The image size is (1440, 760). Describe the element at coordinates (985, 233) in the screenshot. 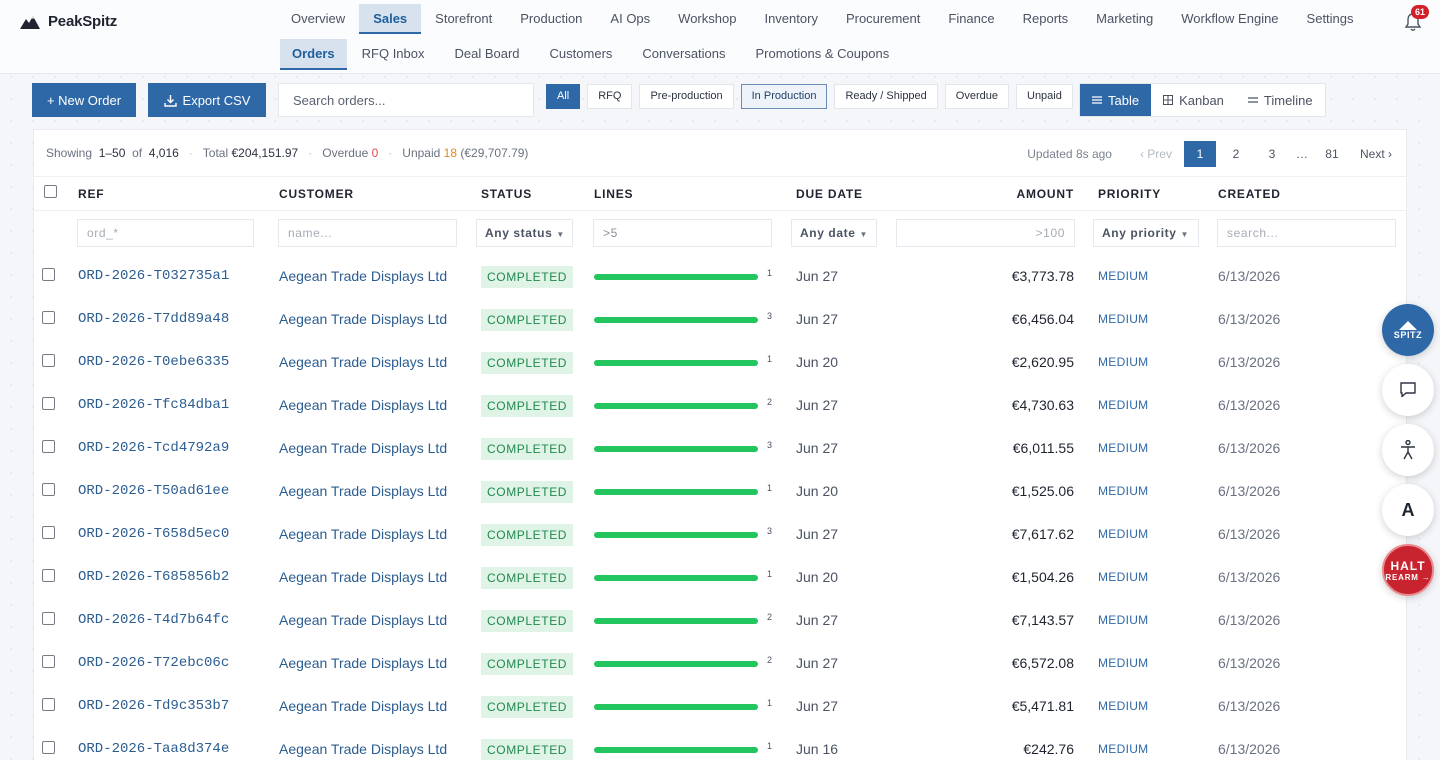

I see `amount-filter-input: >100` at that location.